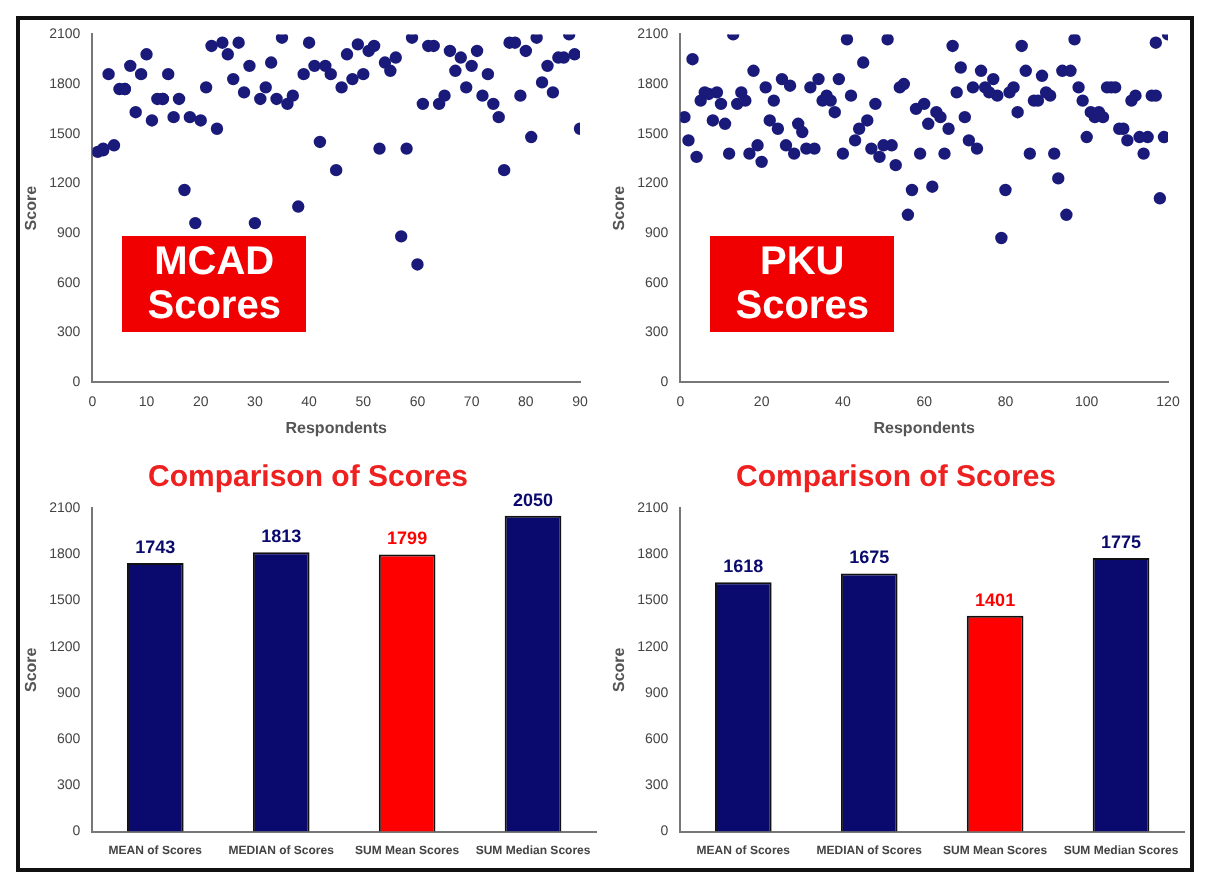  I want to click on data-label: 2050, so click(533, 499).